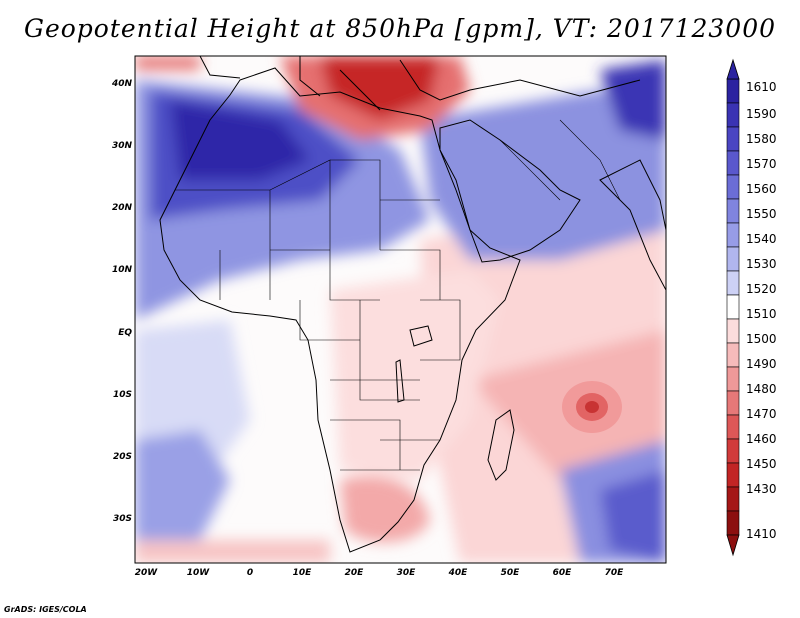 The width and height of the screenshot is (800, 618). What do you see at coordinates (250, 573) in the screenshot?
I see `lon-label-0: 0` at bounding box center [250, 573].